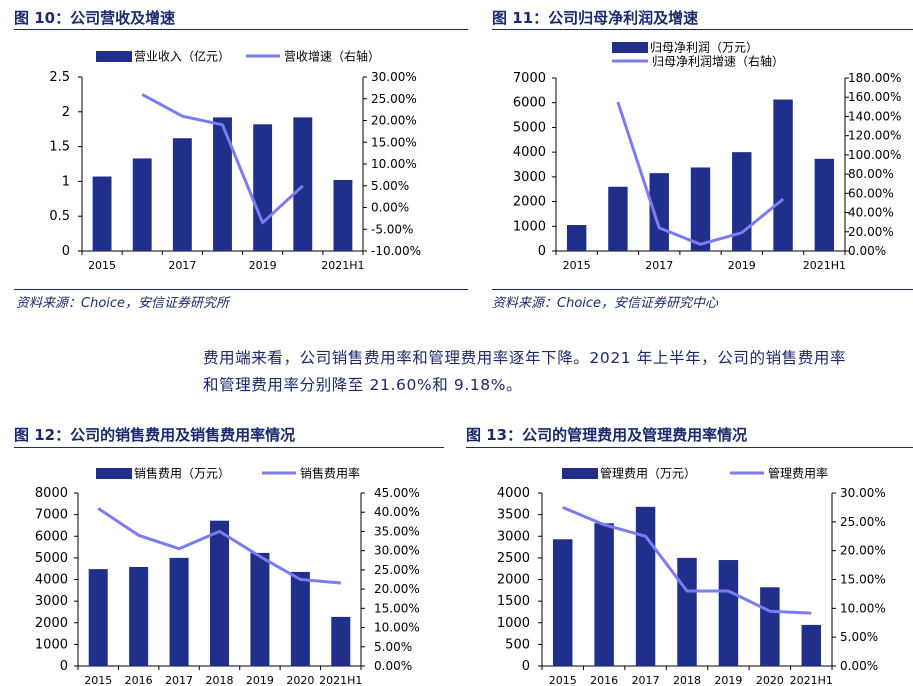  What do you see at coordinates (605, 303) in the screenshot?
I see `fig11-source: 资料来源：Choice，安信证券研究中心` at bounding box center [605, 303].